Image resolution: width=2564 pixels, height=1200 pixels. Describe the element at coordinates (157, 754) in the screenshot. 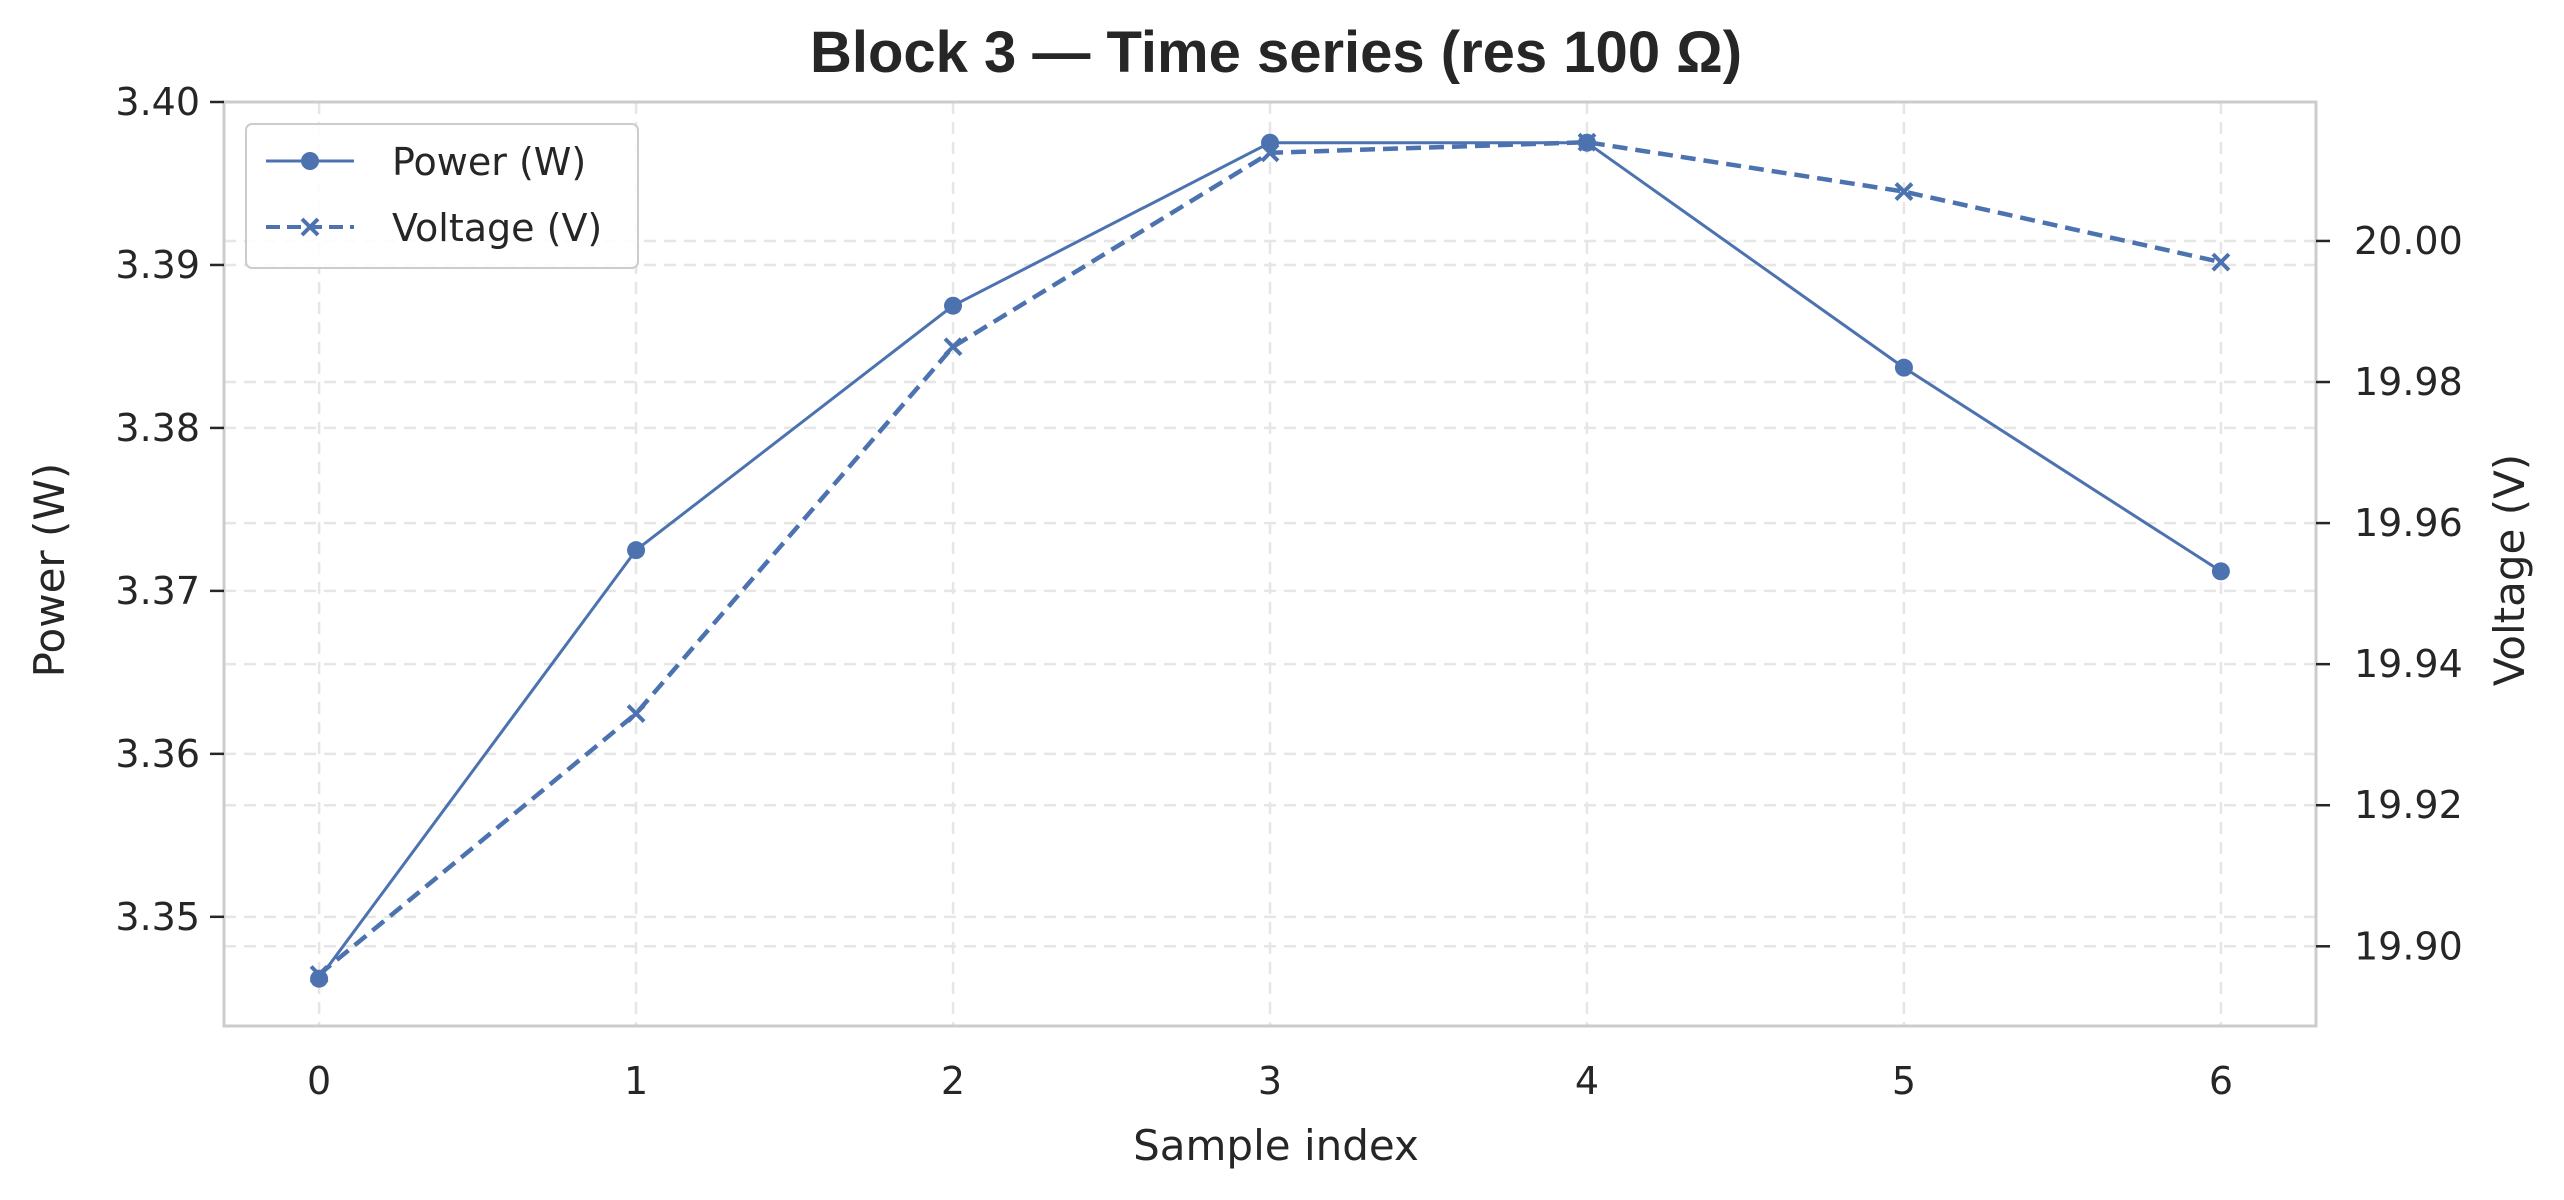

I see `y-tick-label: 3.36` at that location.